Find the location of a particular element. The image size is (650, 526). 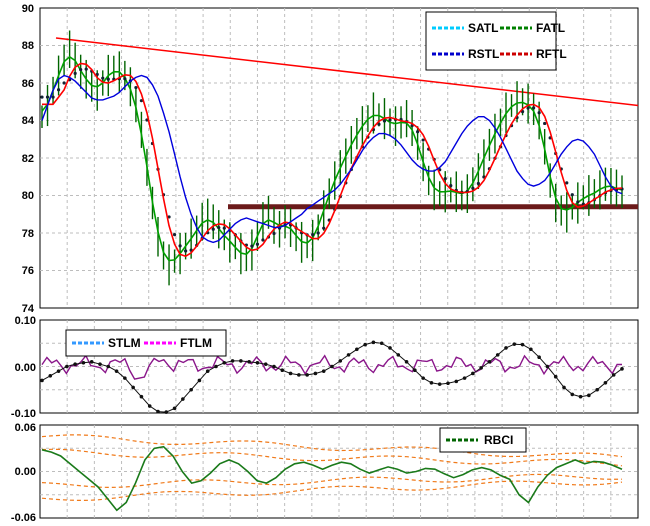

tick-label: 84 is located at coordinates (28, 121).